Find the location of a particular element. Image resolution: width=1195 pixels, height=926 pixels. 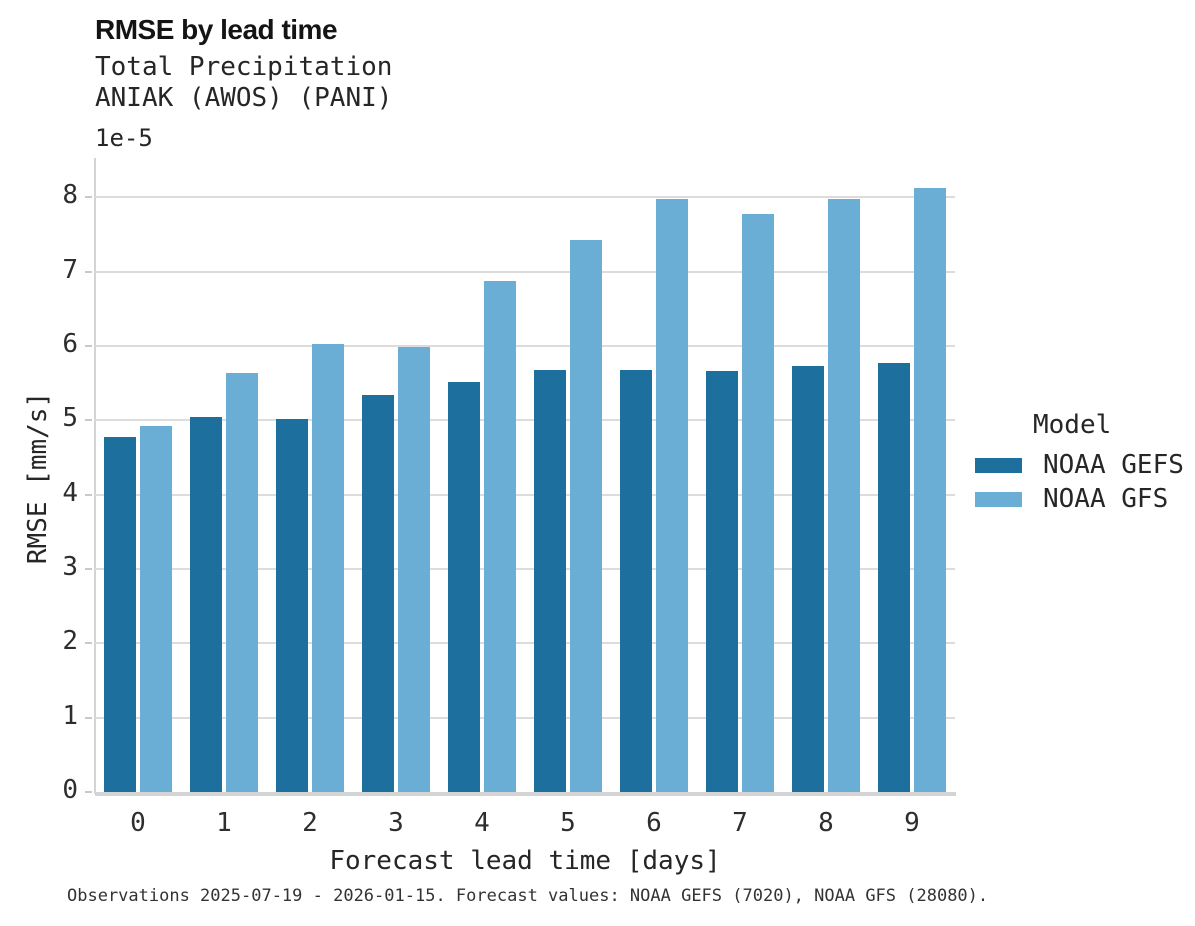

bar-noaa-gfs-day2 is located at coordinates (328, 568).